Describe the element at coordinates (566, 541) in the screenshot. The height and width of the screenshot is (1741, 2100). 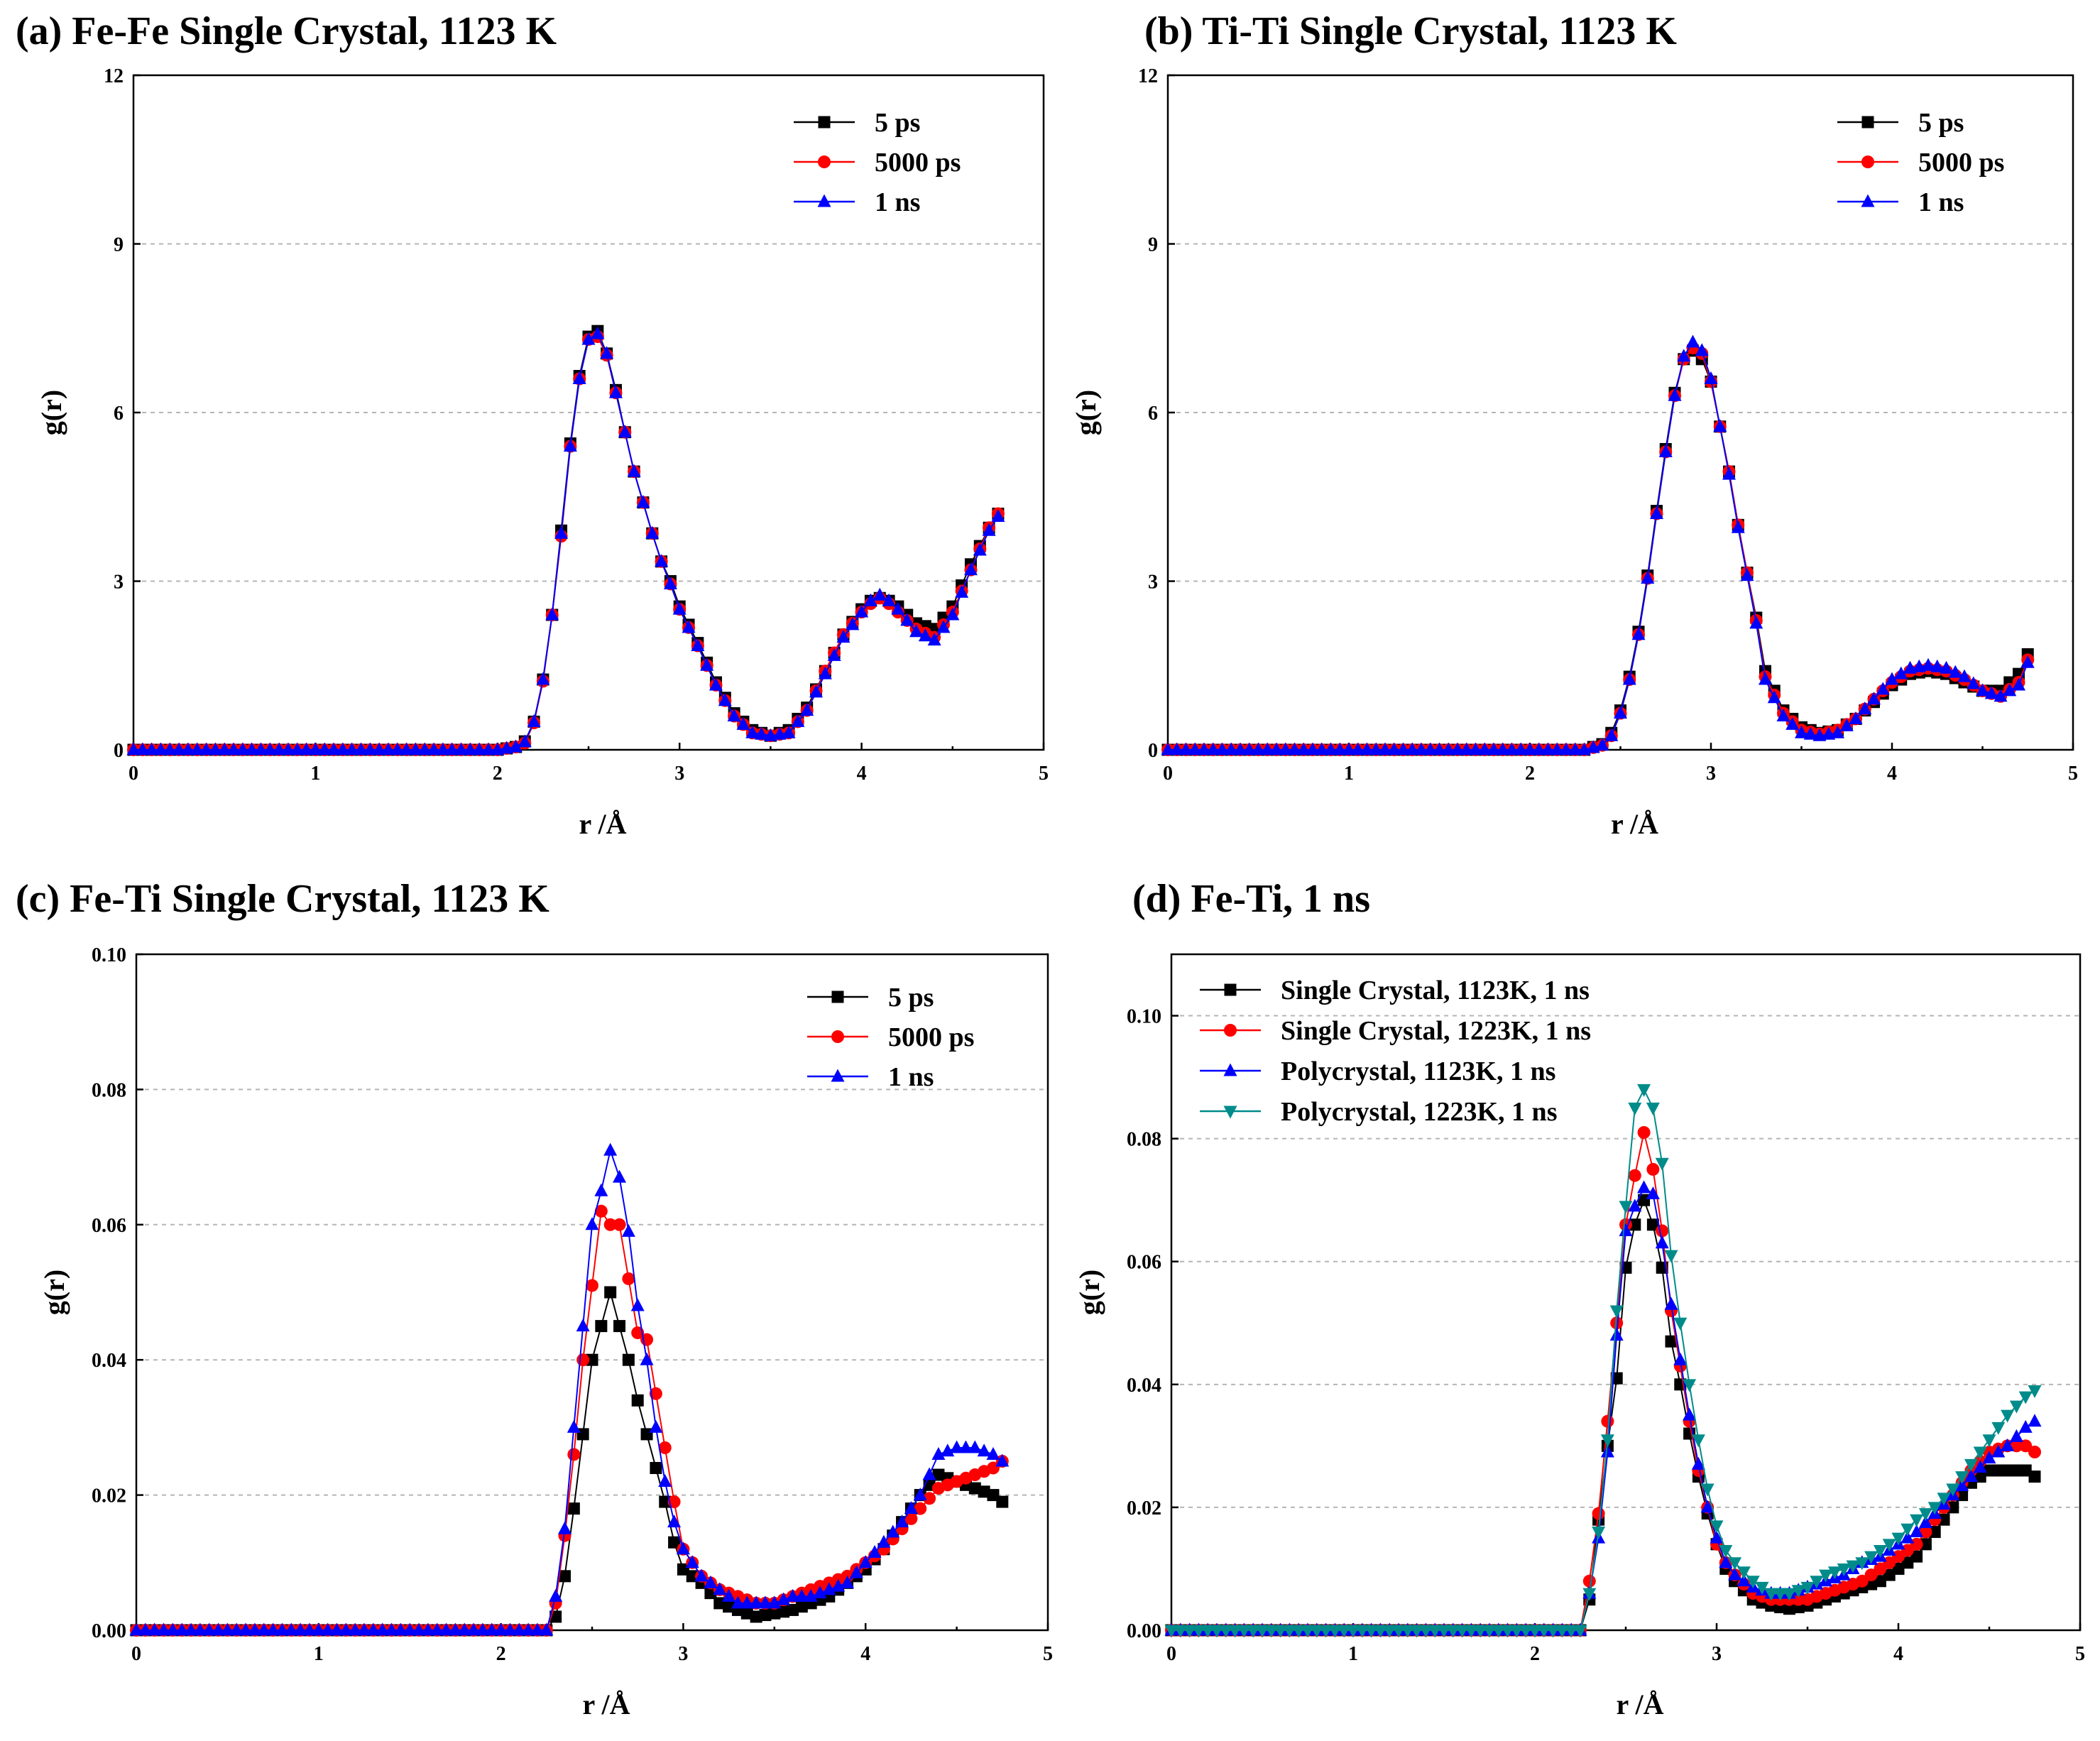
I see `series-line` at that location.